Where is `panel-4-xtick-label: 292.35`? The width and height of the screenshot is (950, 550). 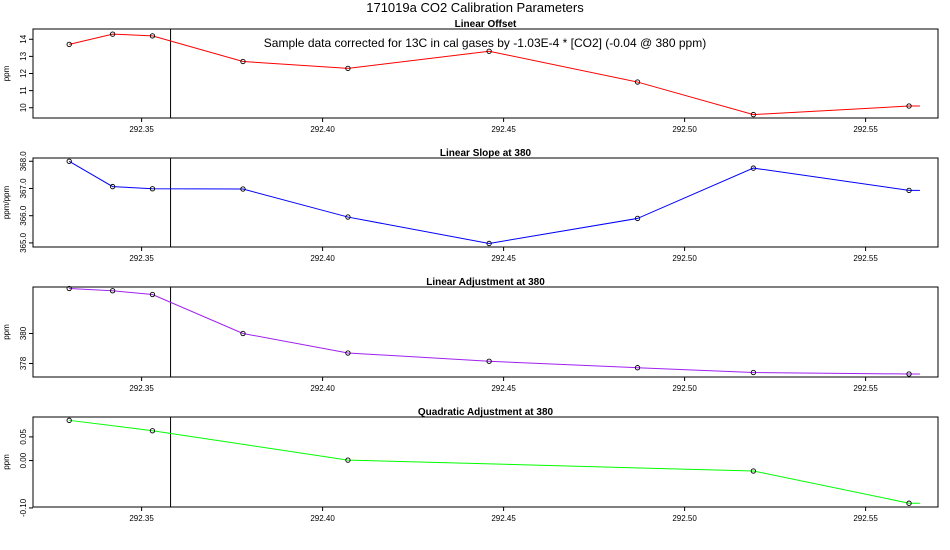 panel-4-xtick-label: 292.35 is located at coordinates (141, 518).